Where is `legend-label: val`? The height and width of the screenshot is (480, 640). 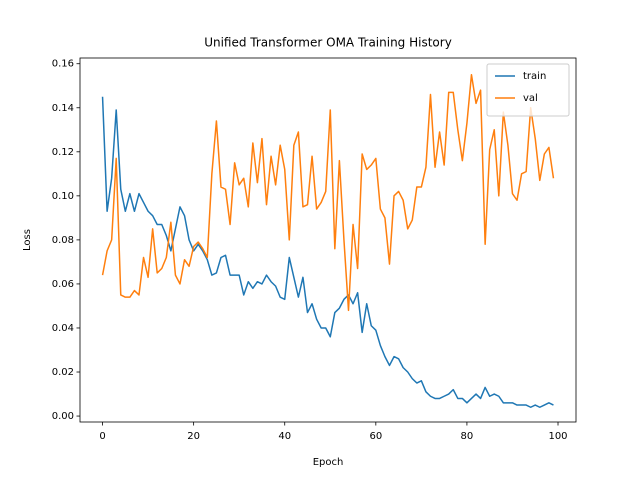
legend-label: val is located at coordinates (530, 98).